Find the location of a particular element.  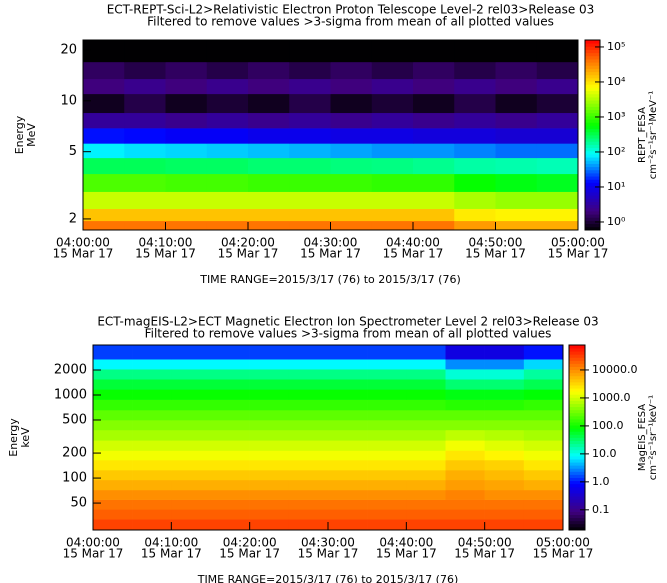

y-tick-label: 1000 is located at coordinates (70, 395).